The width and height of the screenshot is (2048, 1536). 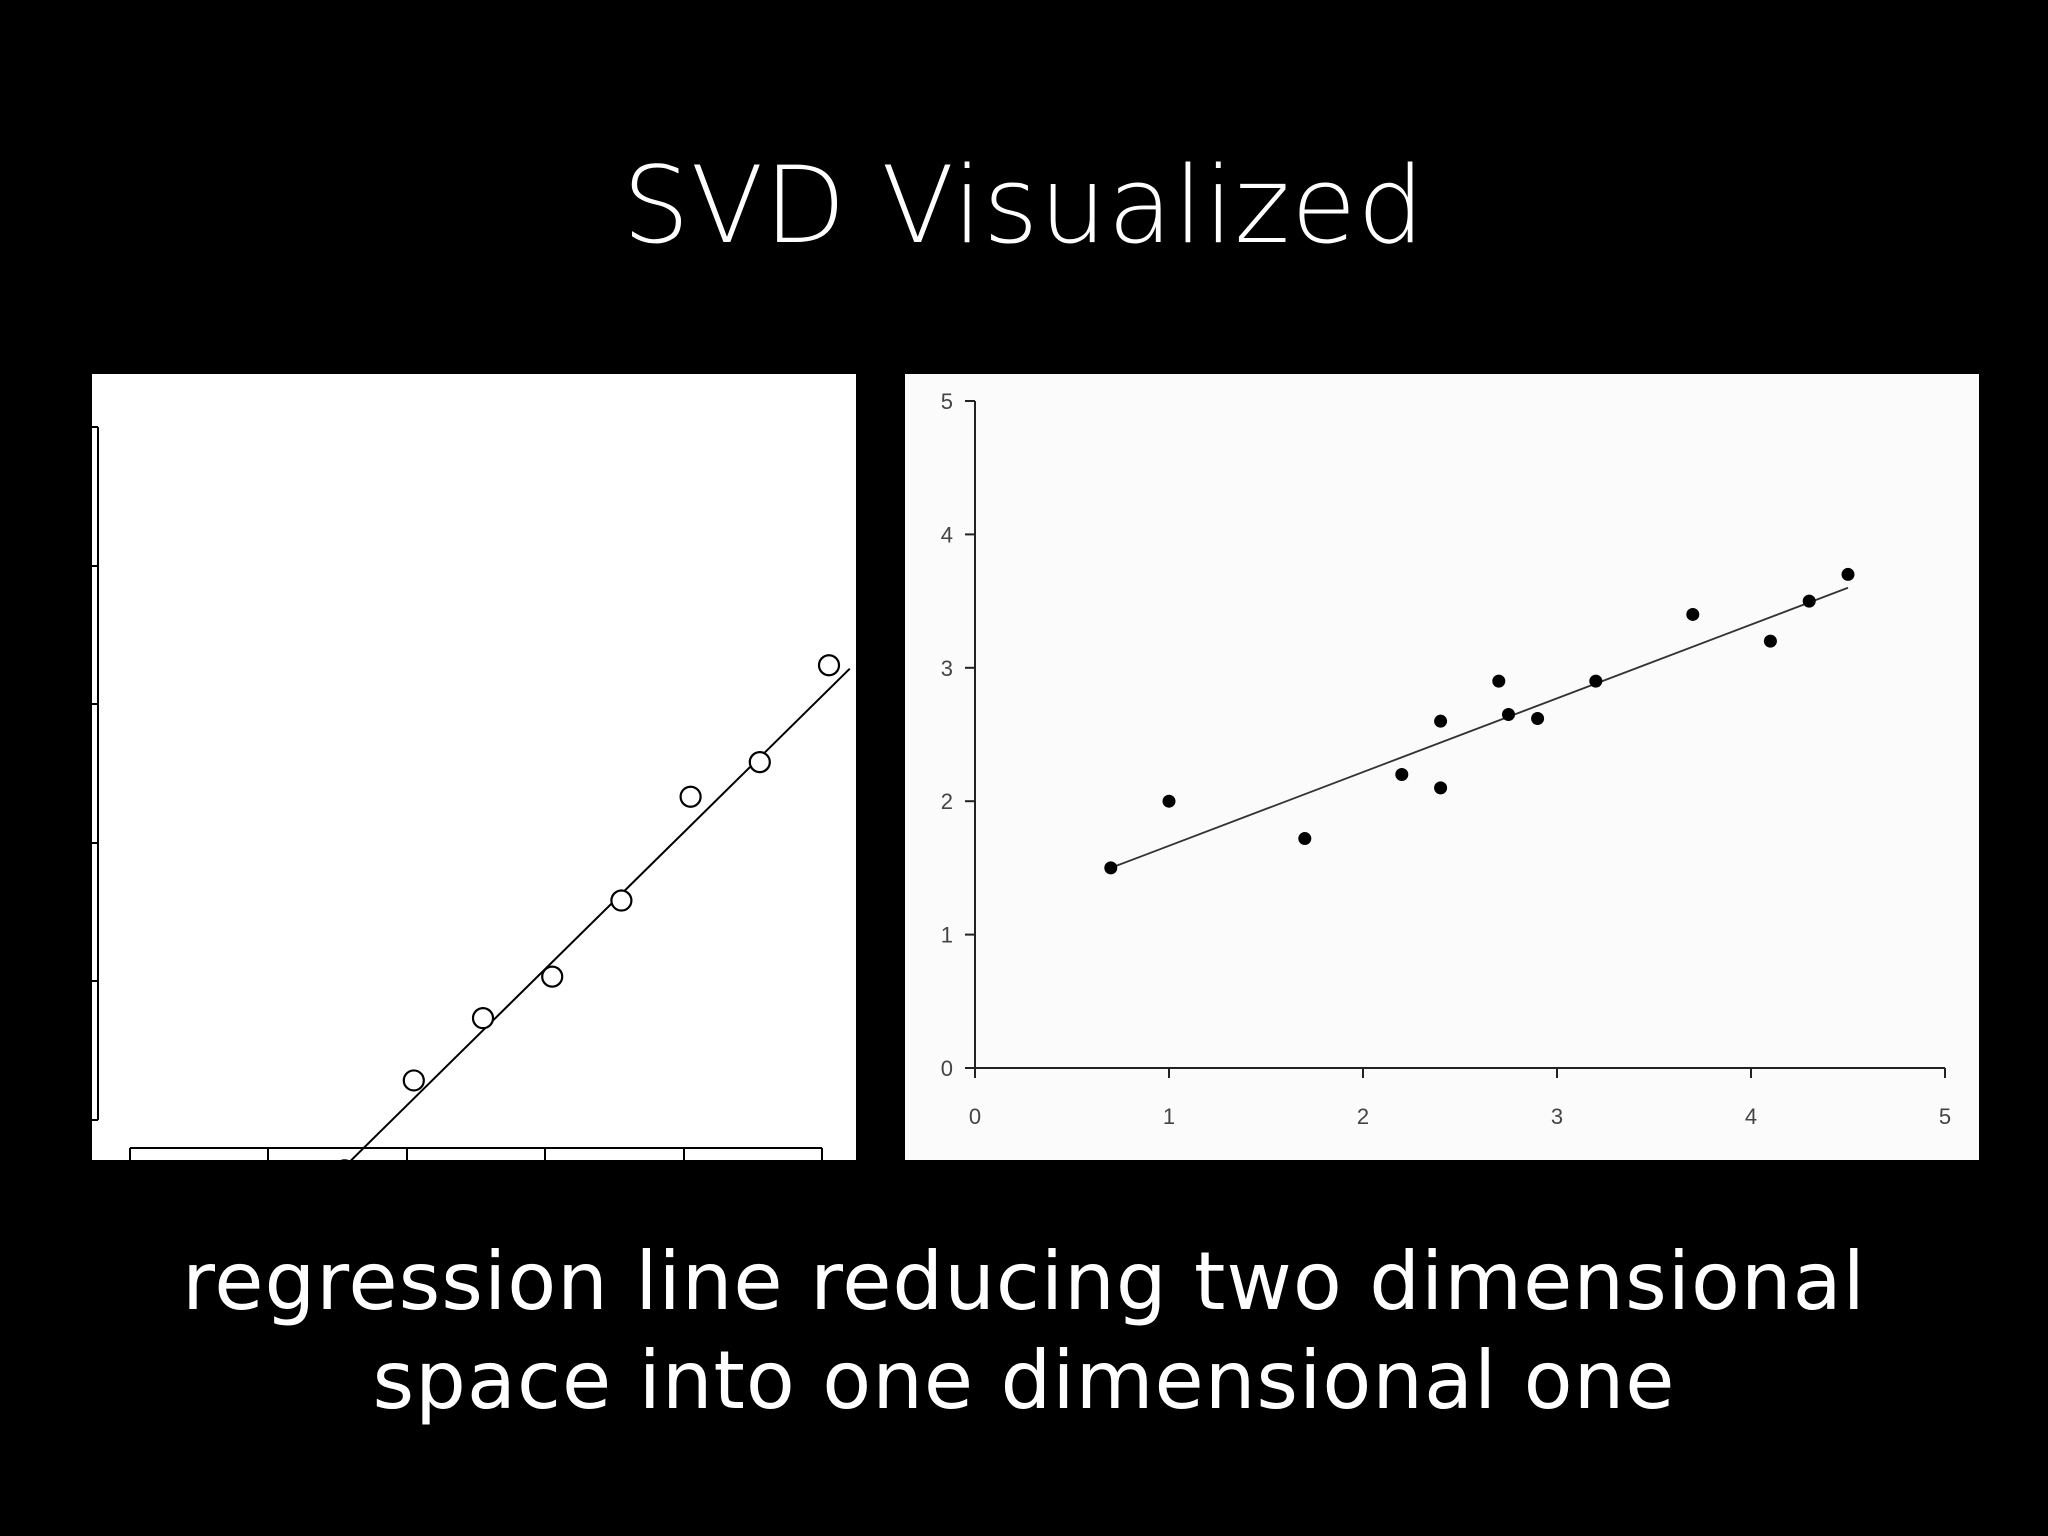 What do you see at coordinates (947, 801) in the screenshot?
I see `y-tick-label-2: 2` at bounding box center [947, 801].